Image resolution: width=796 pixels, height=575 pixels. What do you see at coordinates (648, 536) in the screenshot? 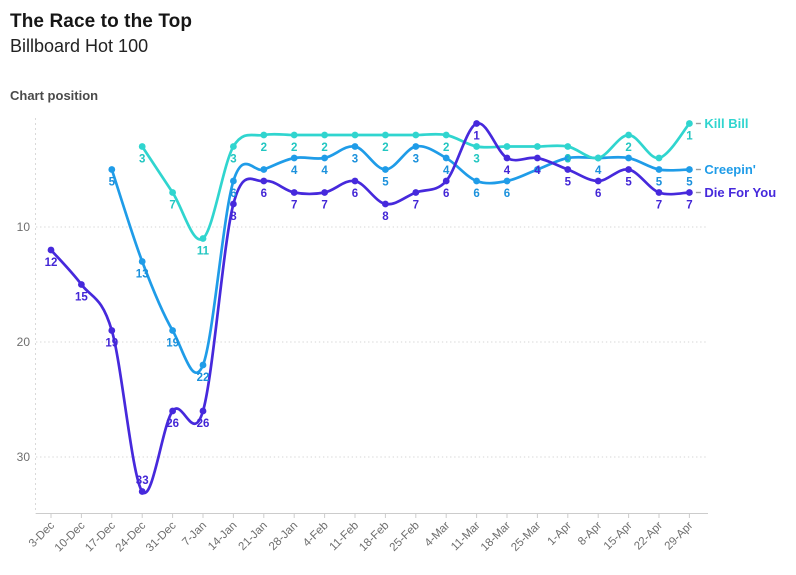
I see `x-tick-label: 22-Apr` at bounding box center [648, 536].